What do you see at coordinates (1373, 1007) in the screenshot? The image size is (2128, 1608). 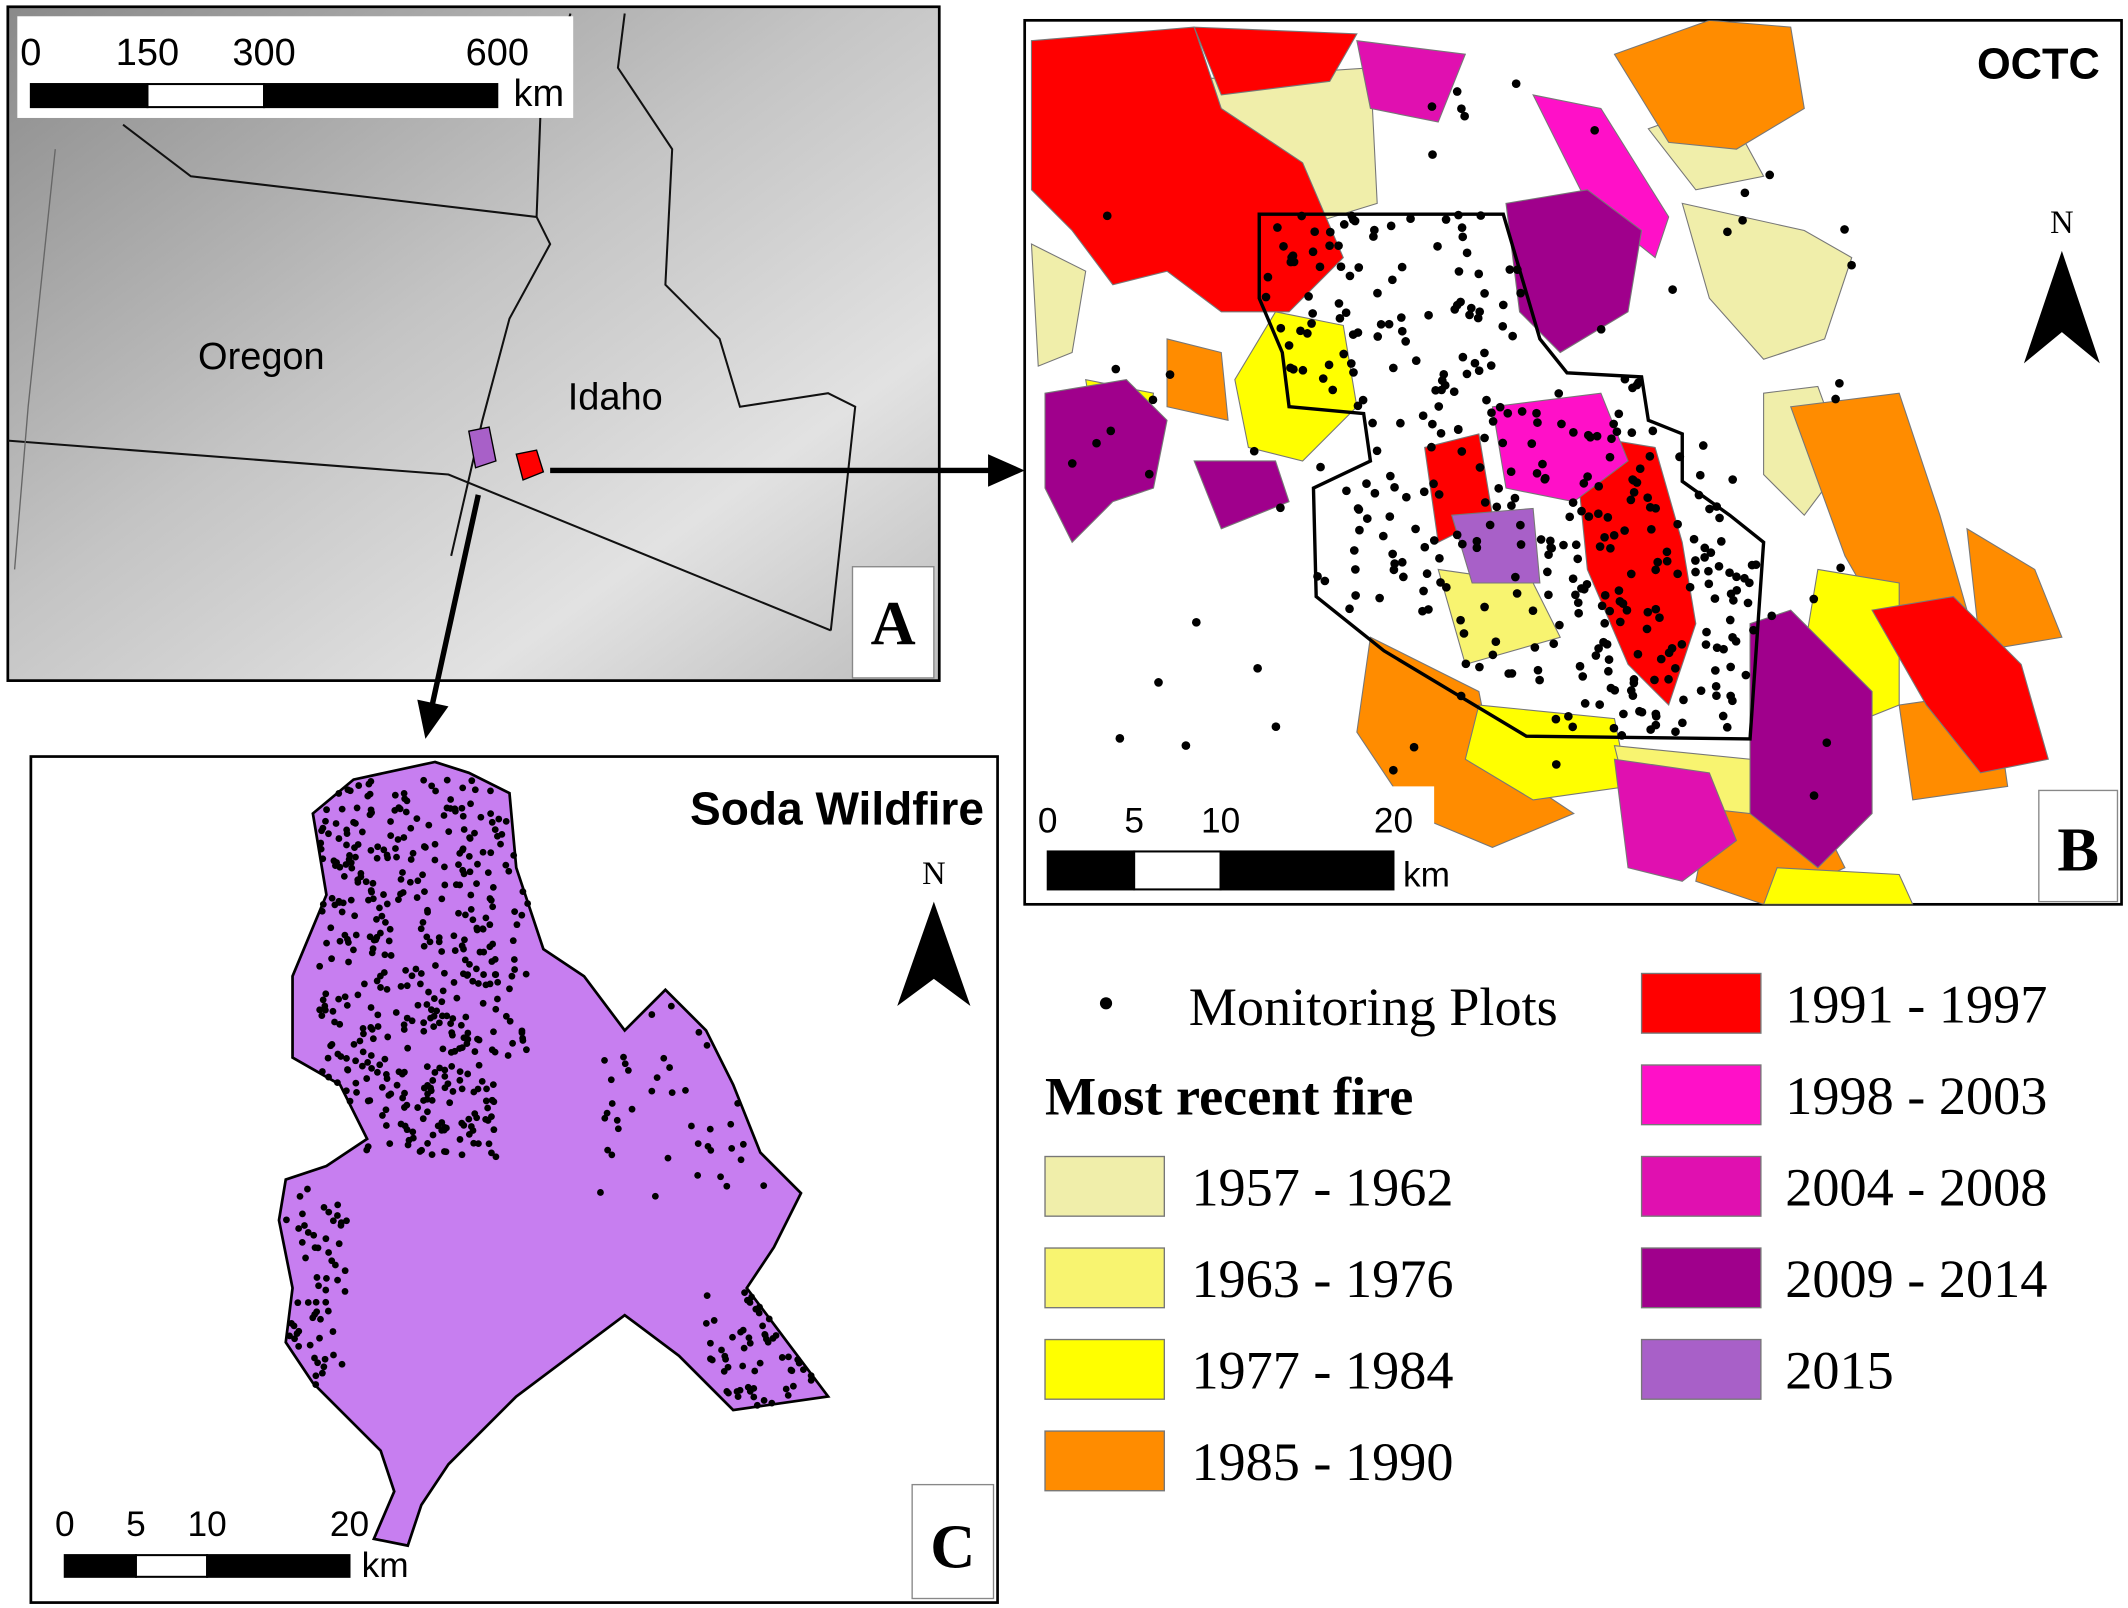 I see `legend-plots: Monitoring Plots` at bounding box center [1373, 1007].